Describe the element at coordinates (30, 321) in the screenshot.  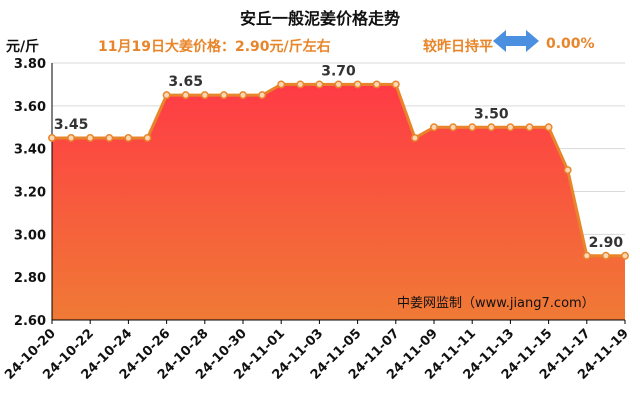
I see `y-tick-label: 2.60` at that location.